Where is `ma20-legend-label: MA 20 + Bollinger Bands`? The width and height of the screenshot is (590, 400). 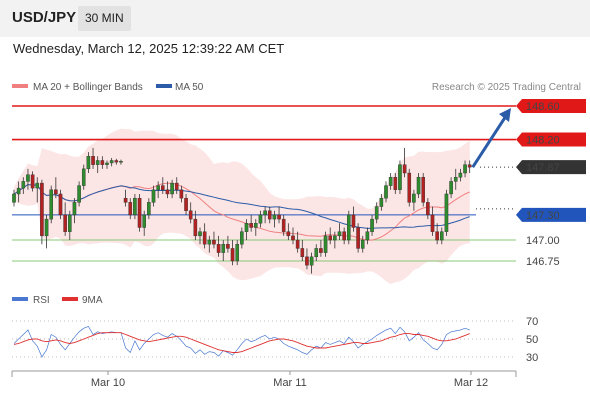
ma20-legend-label: MA 20 + Bollinger Bands is located at coordinates (88, 87).